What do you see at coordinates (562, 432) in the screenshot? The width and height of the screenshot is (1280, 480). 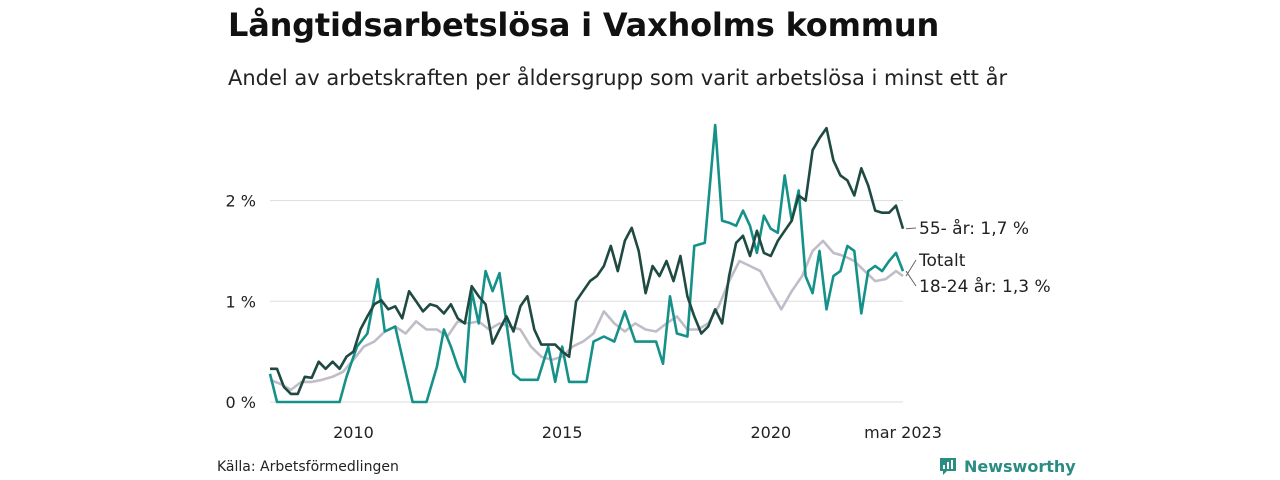 I see `x-tick-label: 2015` at bounding box center [562, 432].